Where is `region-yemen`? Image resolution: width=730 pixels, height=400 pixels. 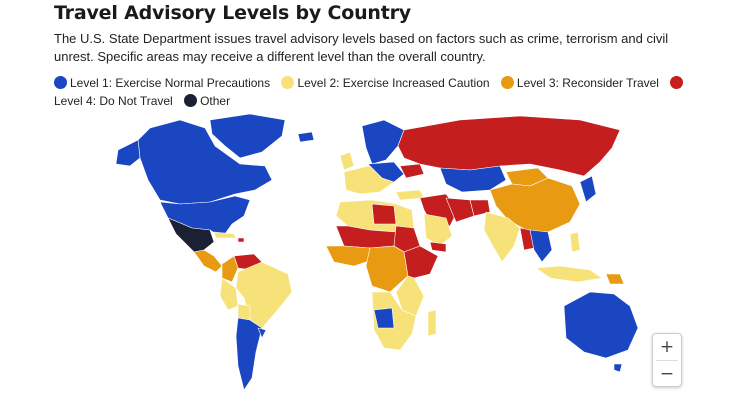 region-yemen is located at coordinates (438, 247).